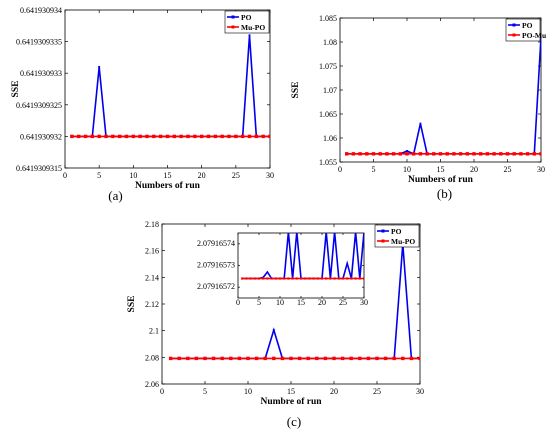 The image size is (550, 440). Describe the element at coordinates (248, 391) in the screenshot. I see `x-tick-label-c-2: 10` at that location.